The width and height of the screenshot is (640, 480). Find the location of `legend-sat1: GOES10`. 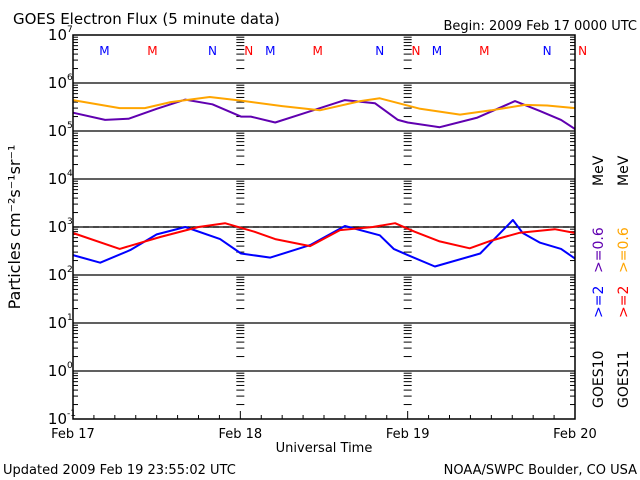

legend-sat1: GOES10 is located at coordinates (599, 379).